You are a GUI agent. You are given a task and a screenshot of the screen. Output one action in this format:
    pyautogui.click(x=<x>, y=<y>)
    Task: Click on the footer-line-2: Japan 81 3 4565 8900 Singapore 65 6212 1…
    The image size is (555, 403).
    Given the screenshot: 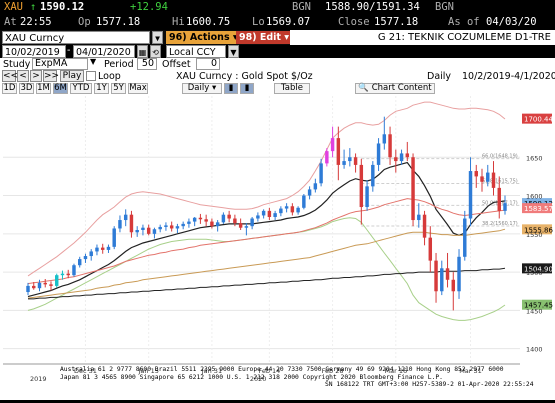 What is the action you would take?
    pyautogui.click(x=251, y=377)
    